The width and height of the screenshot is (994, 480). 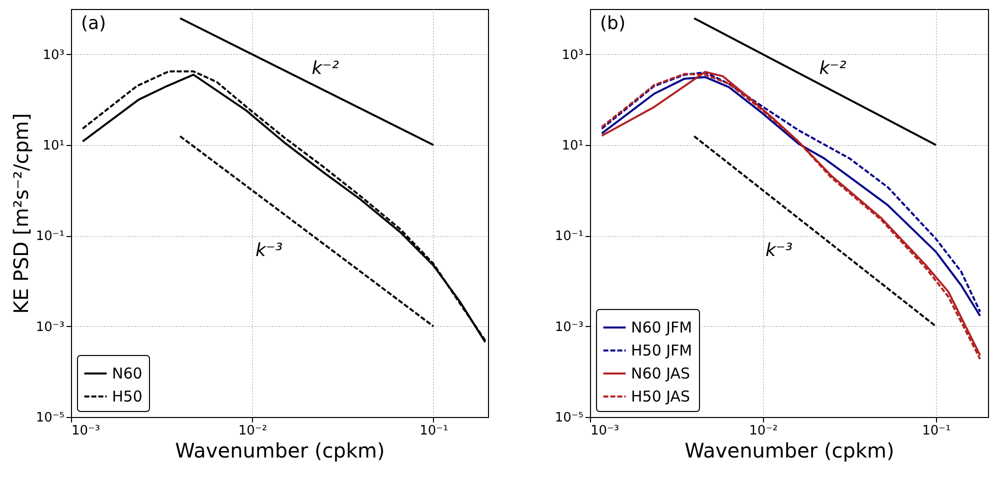 What do you see at coordinates (613, 23) in the screenshot?
I see `annotation: (b)` at bounding box center [613, 23].